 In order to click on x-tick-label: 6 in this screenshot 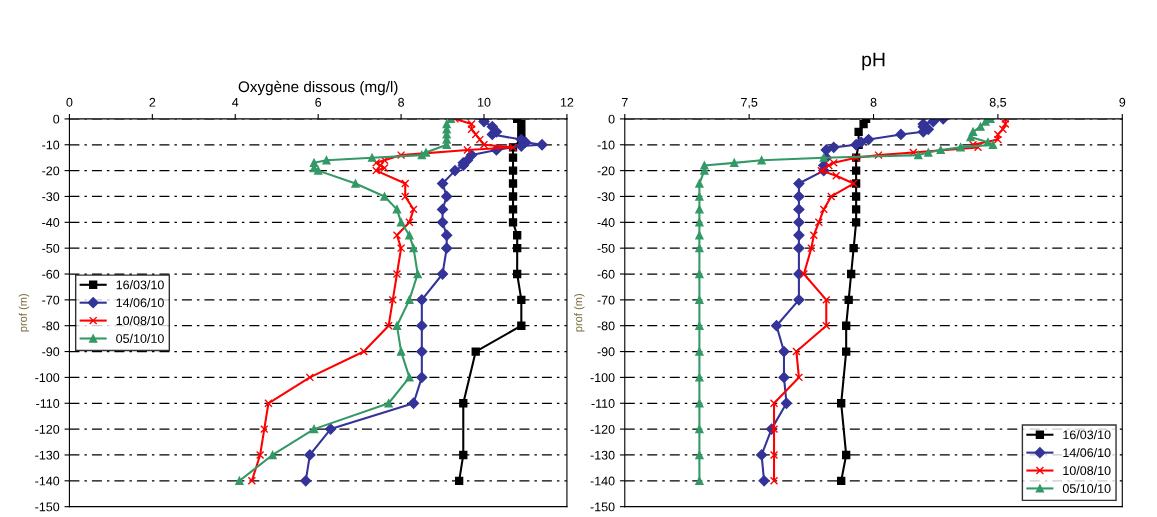, I will do `click(318, 102)`.